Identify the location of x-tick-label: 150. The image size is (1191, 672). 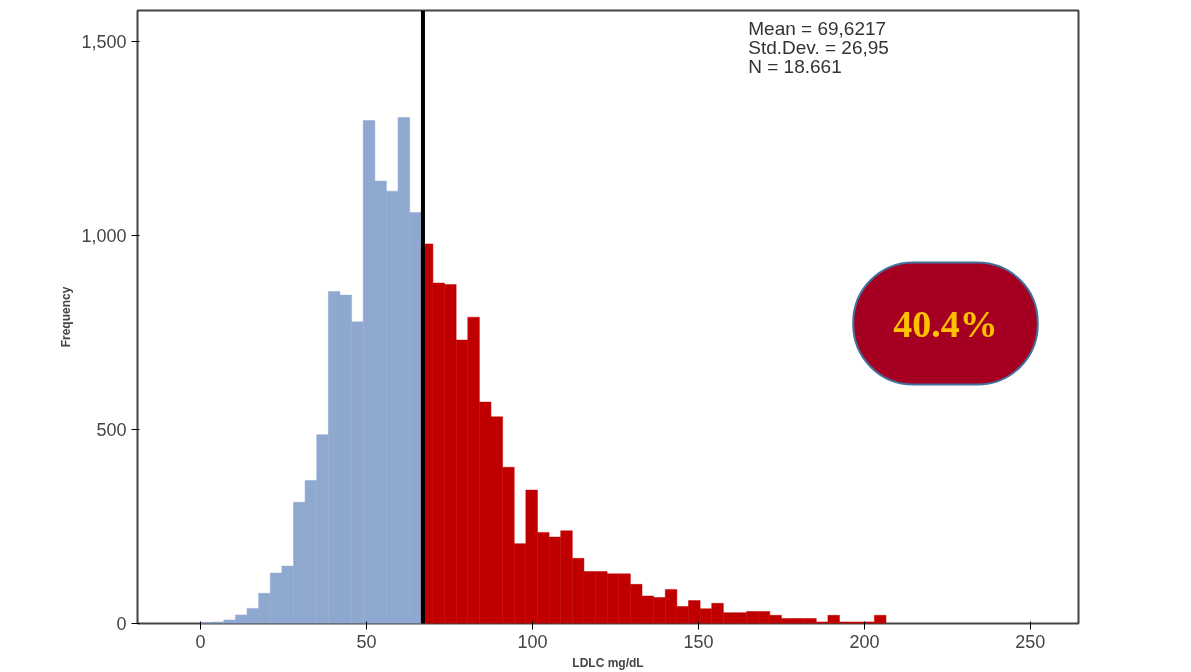
(698, 641).